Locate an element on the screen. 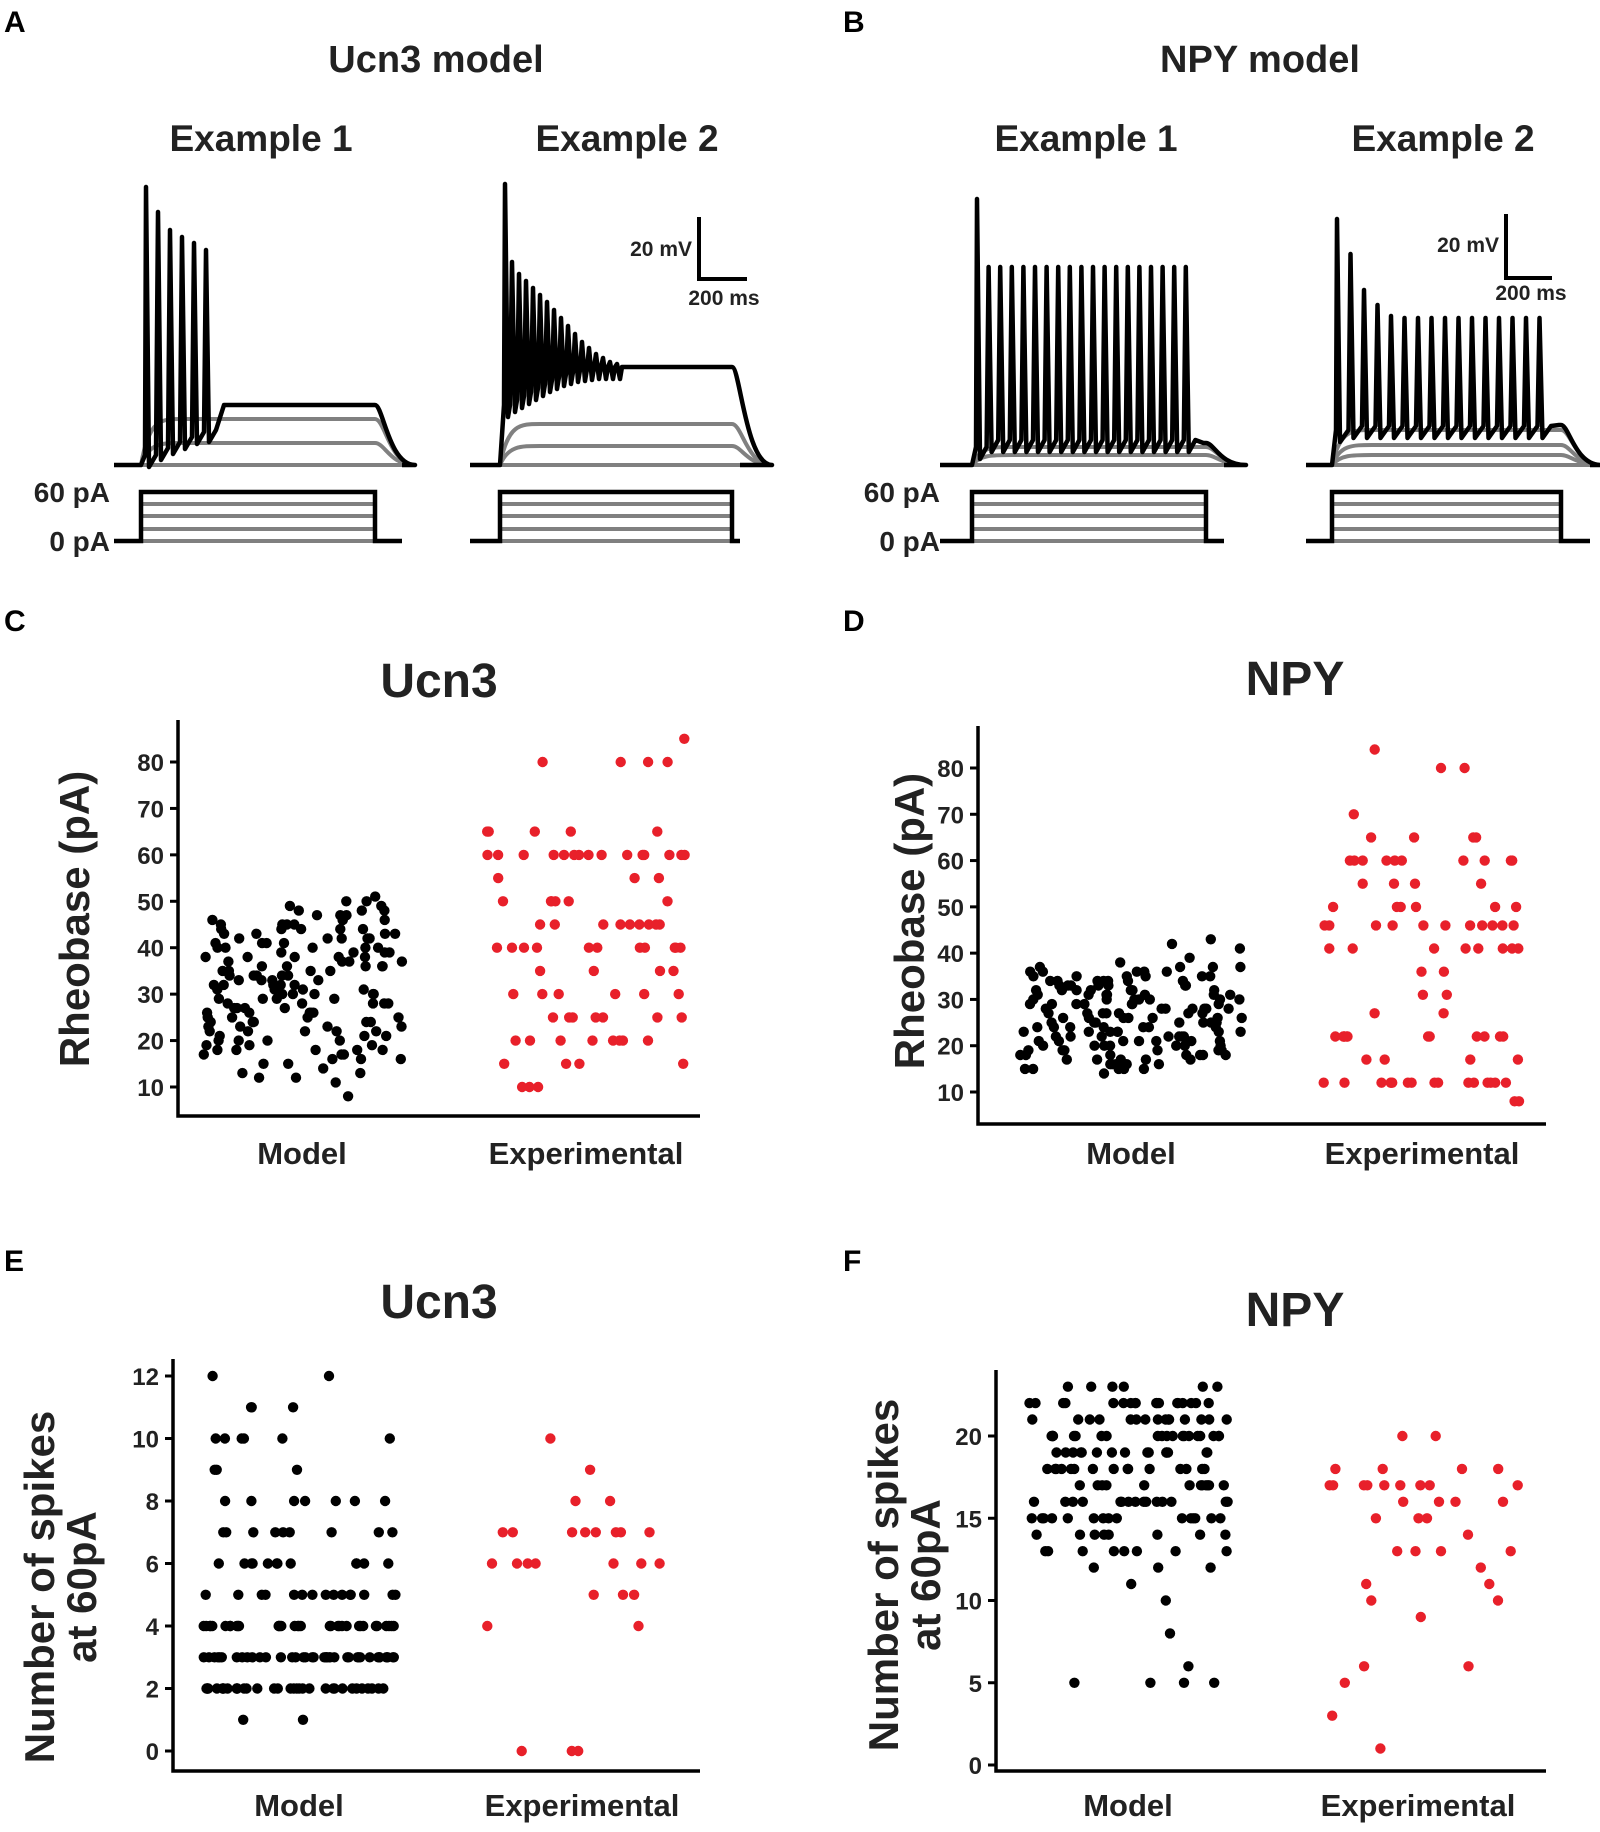 The image size is (1600, 1832). y-tick-label: 15 is located at coordinates (968, 1519).